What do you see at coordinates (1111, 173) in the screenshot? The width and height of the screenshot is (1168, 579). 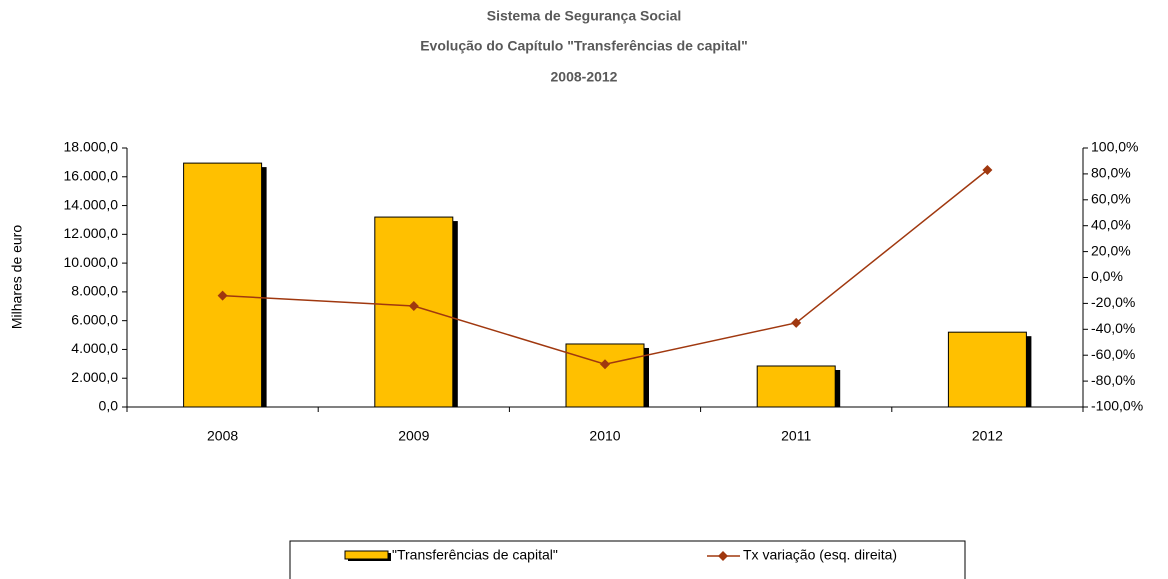 I see `y2-tick-label: 80,0%` at bounding box center [1111, 173].